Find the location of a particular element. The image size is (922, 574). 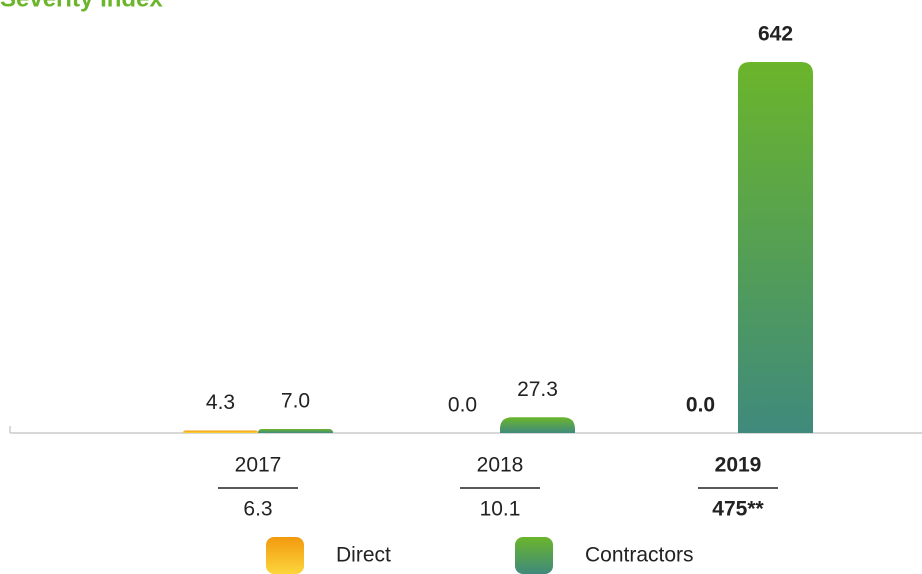

total-label: 475** is located at coordinates (738, 509).